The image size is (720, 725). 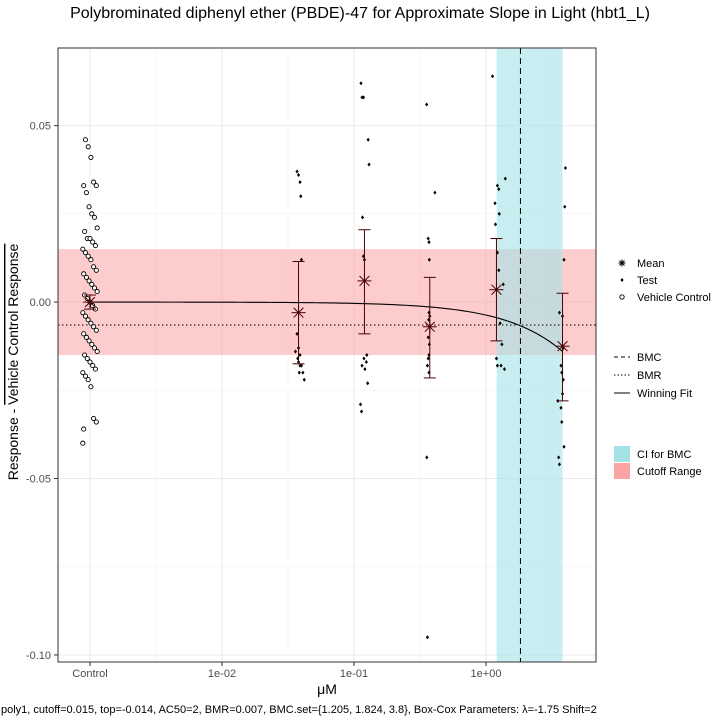 I want to click on y-tick-label: -0.05, so click(x=38, y=480).